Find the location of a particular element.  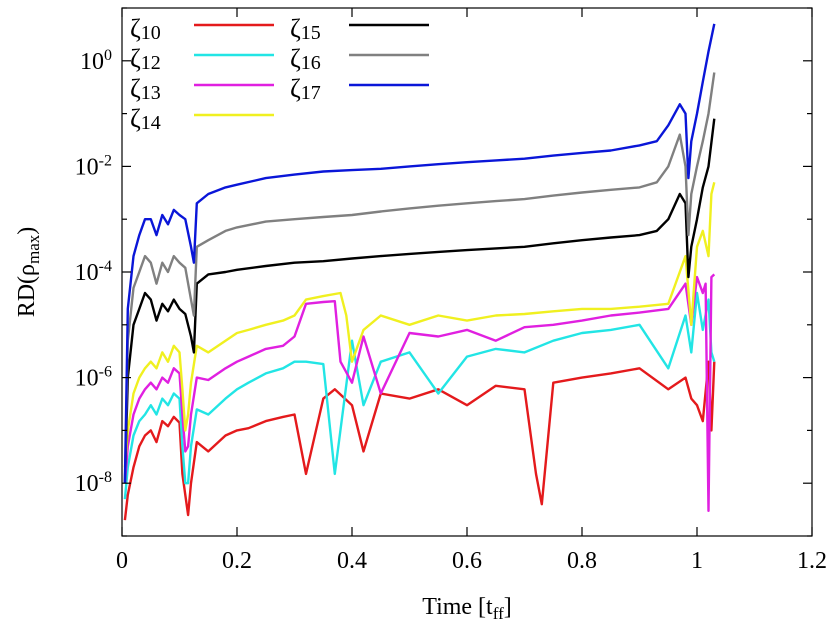

legend-label-13: ζ13 is located at coordinates (145, 89).